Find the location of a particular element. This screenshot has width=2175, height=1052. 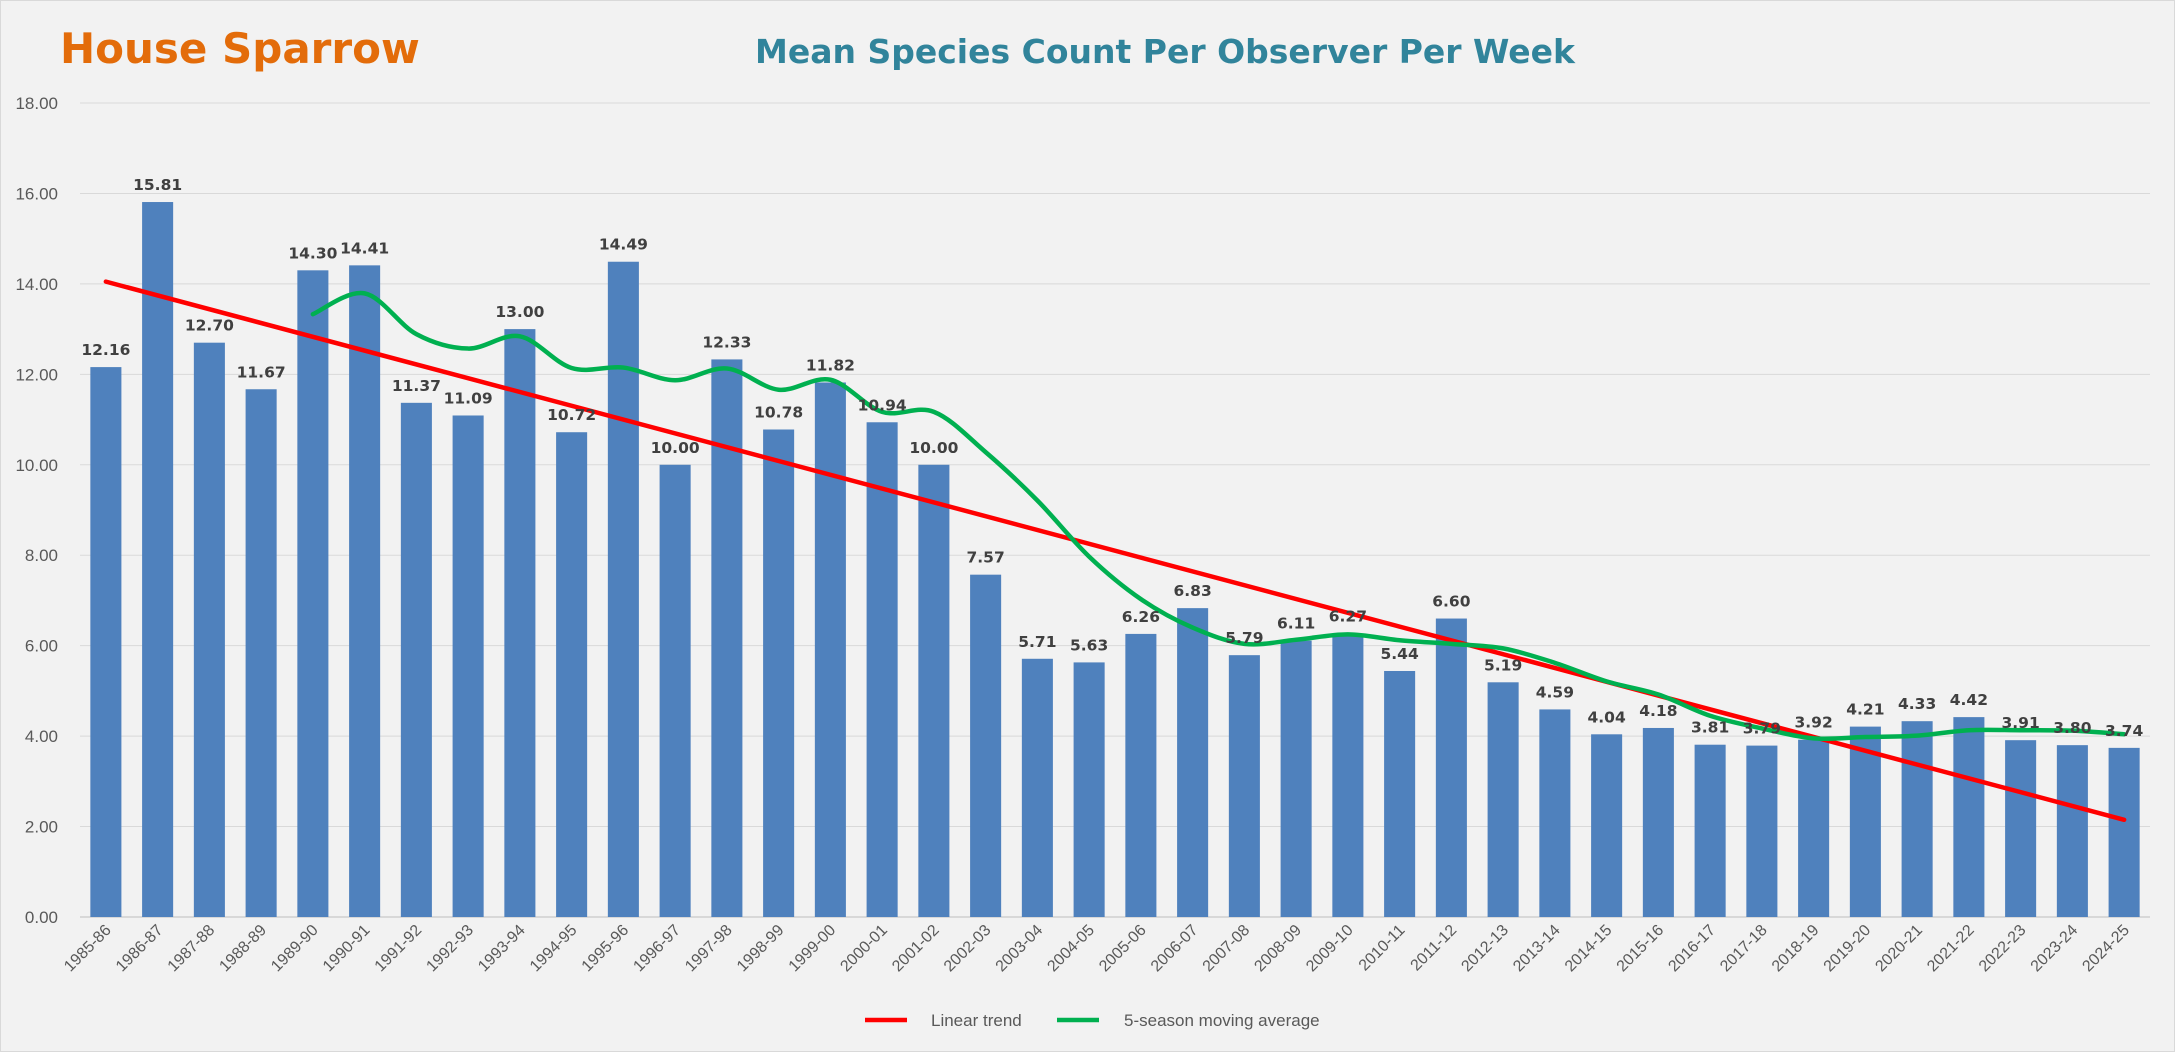

data-label: 11.67 is located at coordinates (261, 372).